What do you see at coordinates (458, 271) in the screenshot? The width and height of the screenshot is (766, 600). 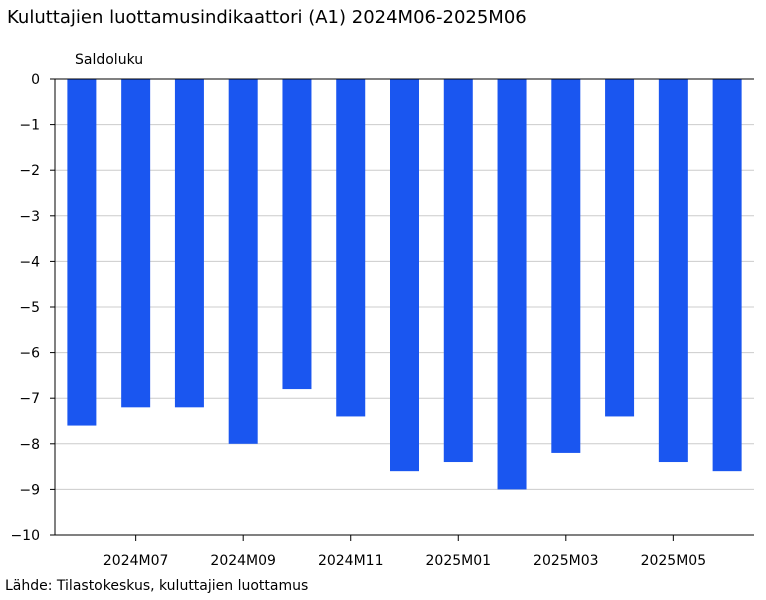 I see `bar-2025M01` at bounding box center [458, 271].